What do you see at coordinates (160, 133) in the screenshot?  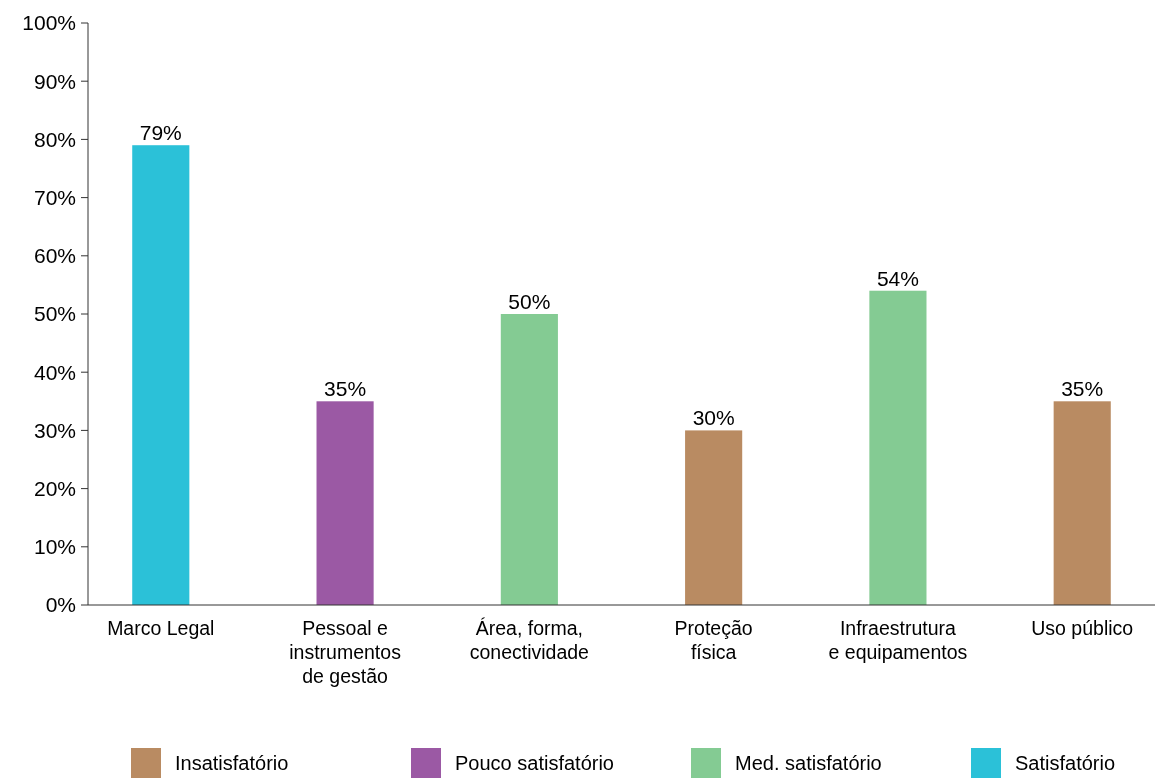 I see `text: 79%` at bounding box center [160, 133].